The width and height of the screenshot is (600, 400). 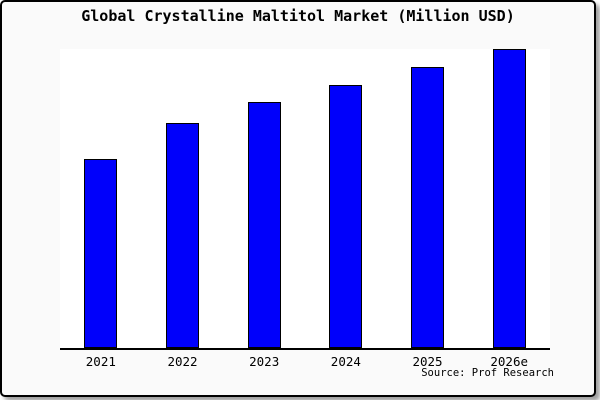 I want to click on bar-2022, so click(x=182, y=235).